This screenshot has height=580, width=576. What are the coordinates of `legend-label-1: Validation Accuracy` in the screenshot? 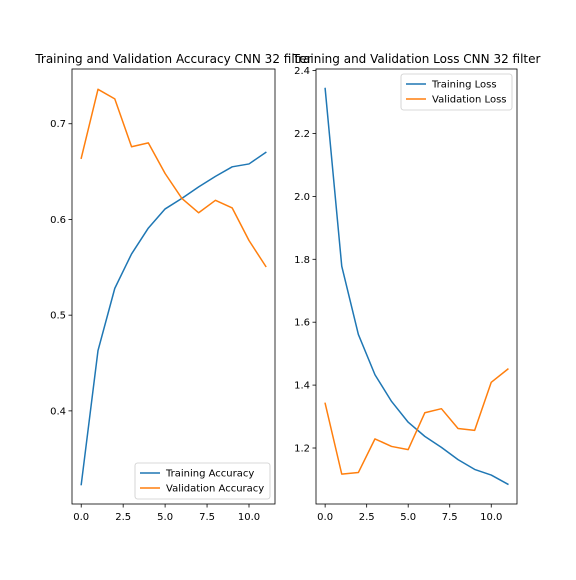 It's located at (215, 489).